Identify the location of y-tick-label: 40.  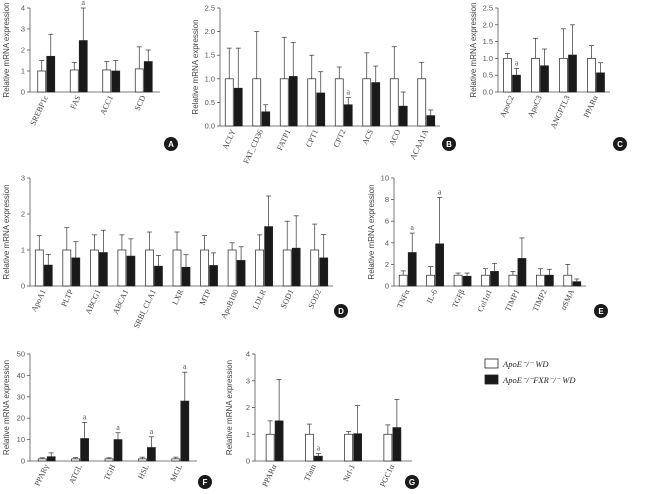
(21, 375).